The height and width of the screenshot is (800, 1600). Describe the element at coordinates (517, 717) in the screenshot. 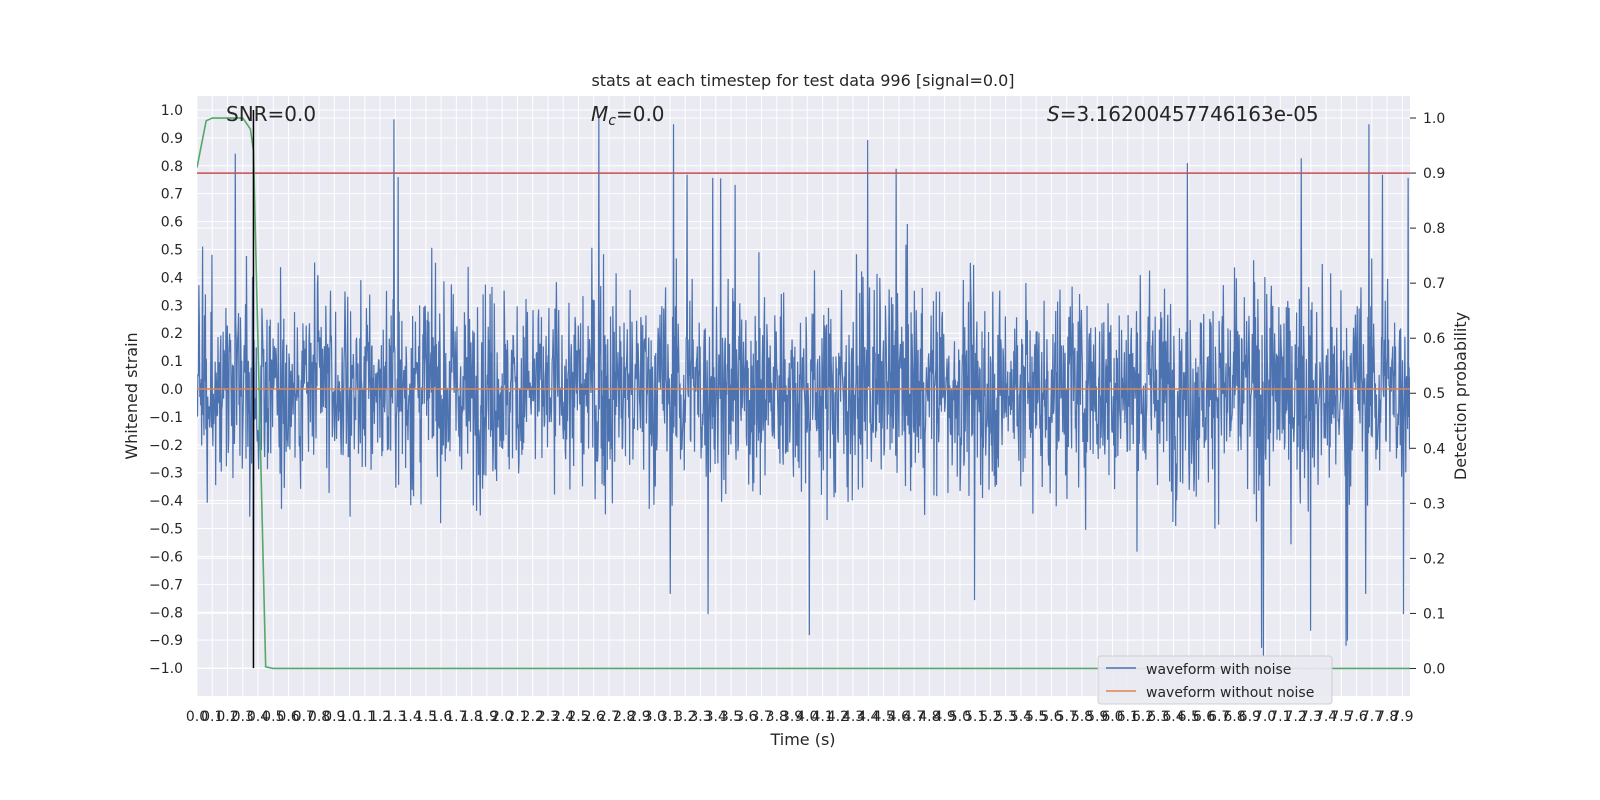

I see `x-tick-label: 2.1` at that location.